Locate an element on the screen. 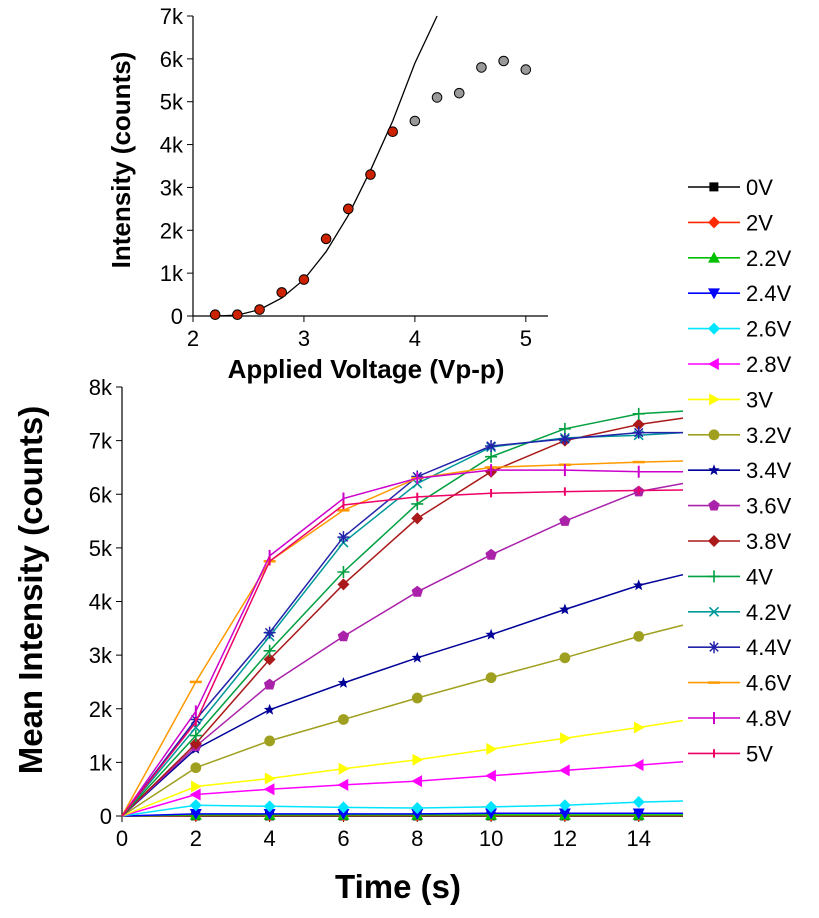 Image resolution: width=819 pixels, height=918 pixels. legend-label: 4.4V is located at coordinates (769, 647).